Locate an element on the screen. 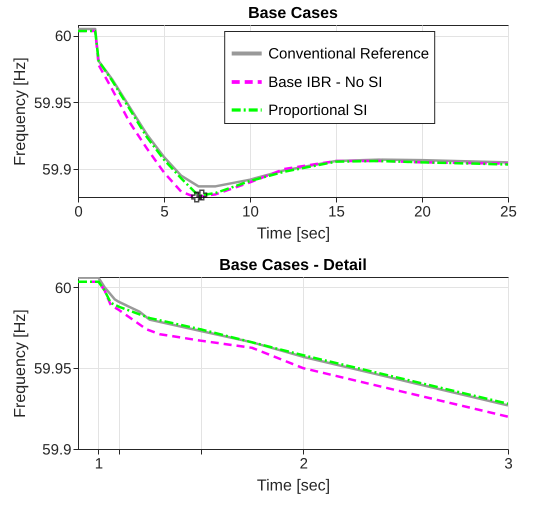  chart-title: Base Cases is located at coordinates (293, 13).